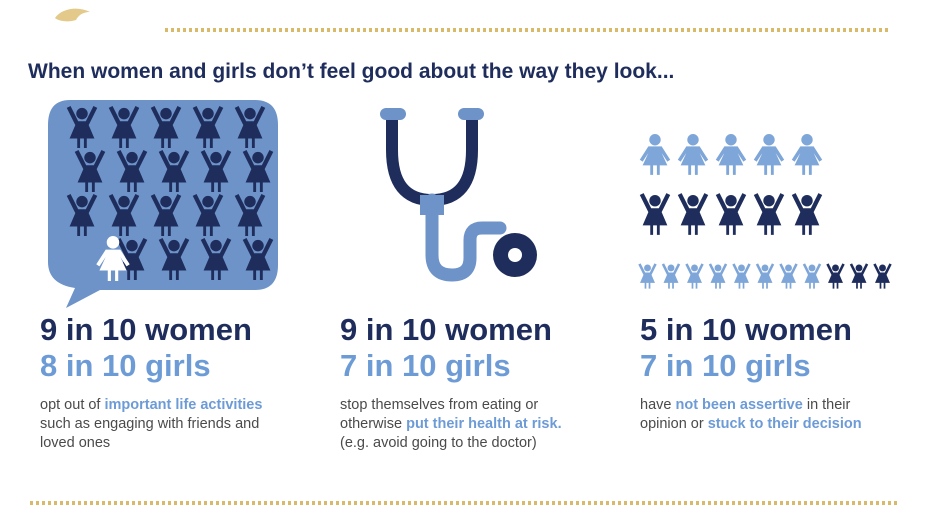 This screenshot has height=523, width=925. What do you see at coordinates (439, 414) in the screenshot?
I see `body-text: stop themselves from eating or otherwise` at bounding box center [439, 414].